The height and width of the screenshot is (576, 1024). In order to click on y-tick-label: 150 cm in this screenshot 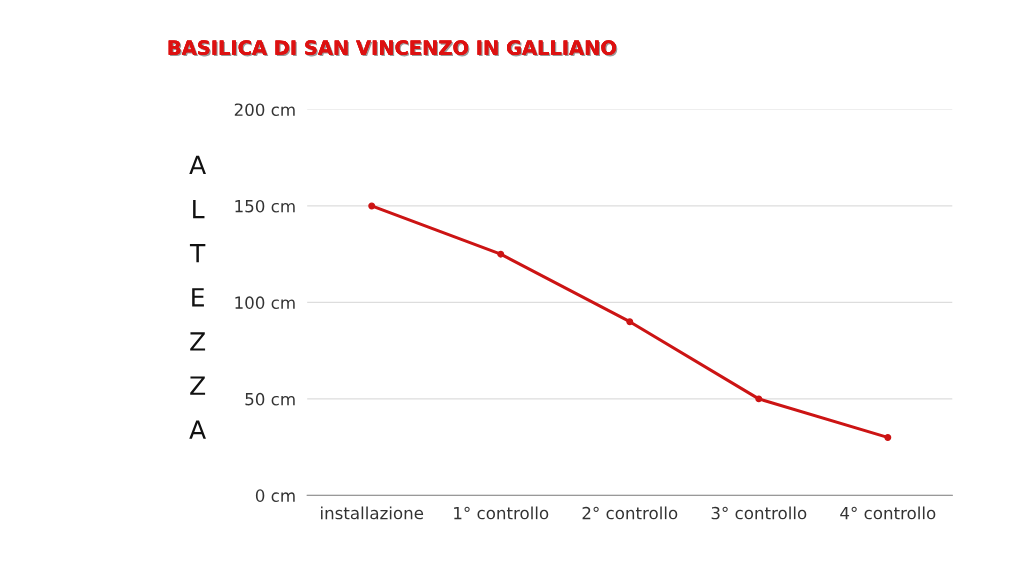, I will do `click(265, 206)`.